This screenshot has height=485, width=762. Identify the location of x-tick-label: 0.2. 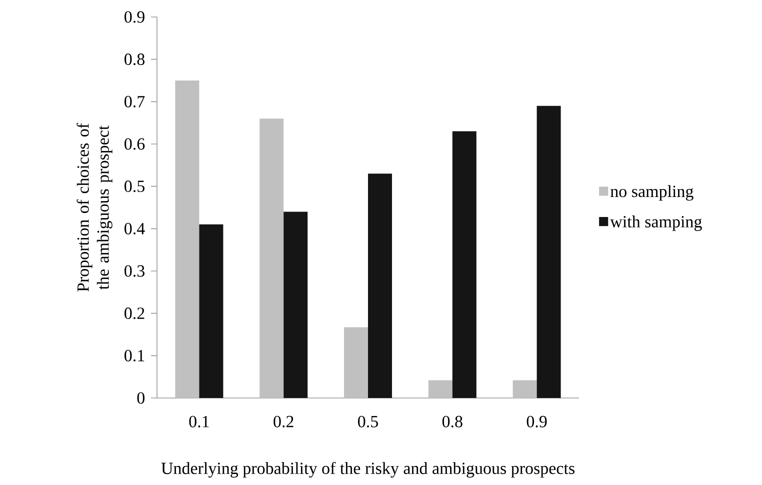
(284, 422).